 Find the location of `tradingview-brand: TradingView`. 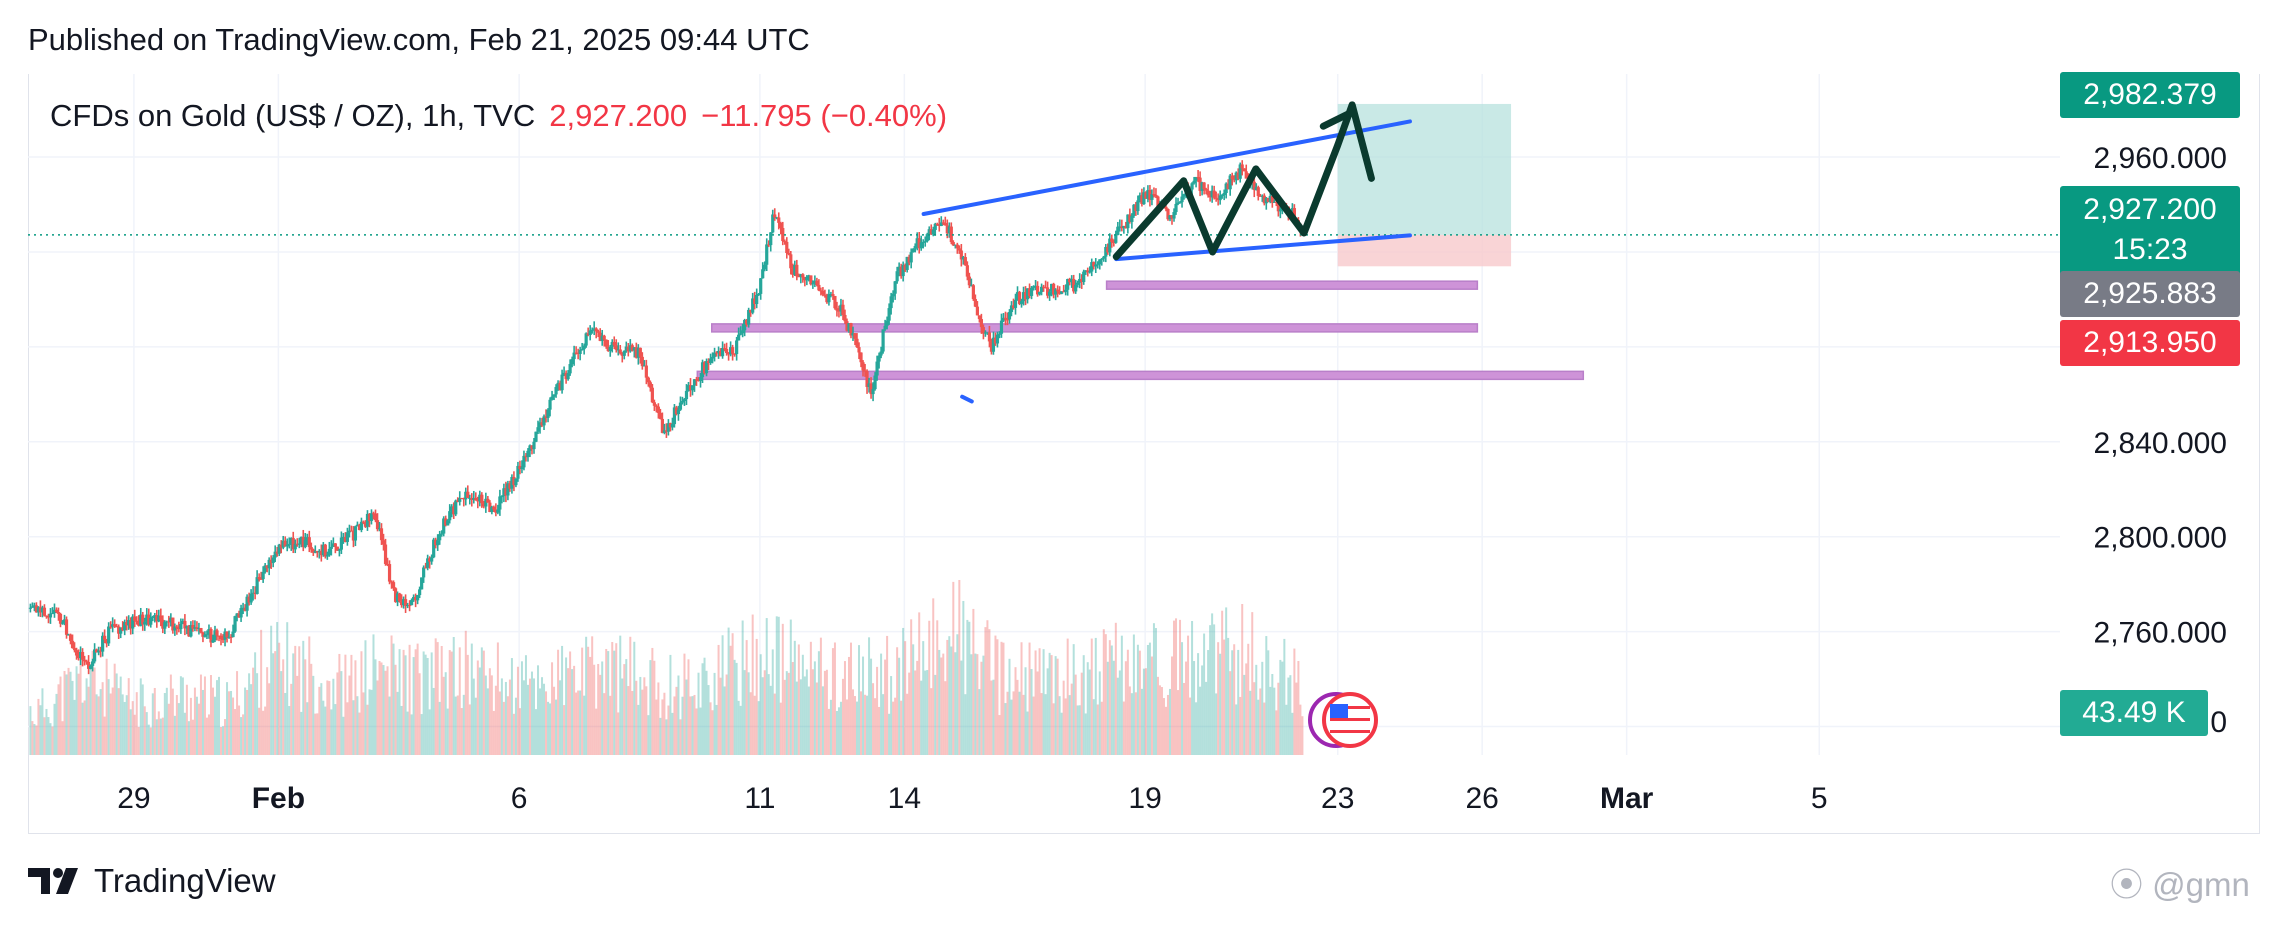

tradingview-brand: TradingView is located at coordinates (152, 881).